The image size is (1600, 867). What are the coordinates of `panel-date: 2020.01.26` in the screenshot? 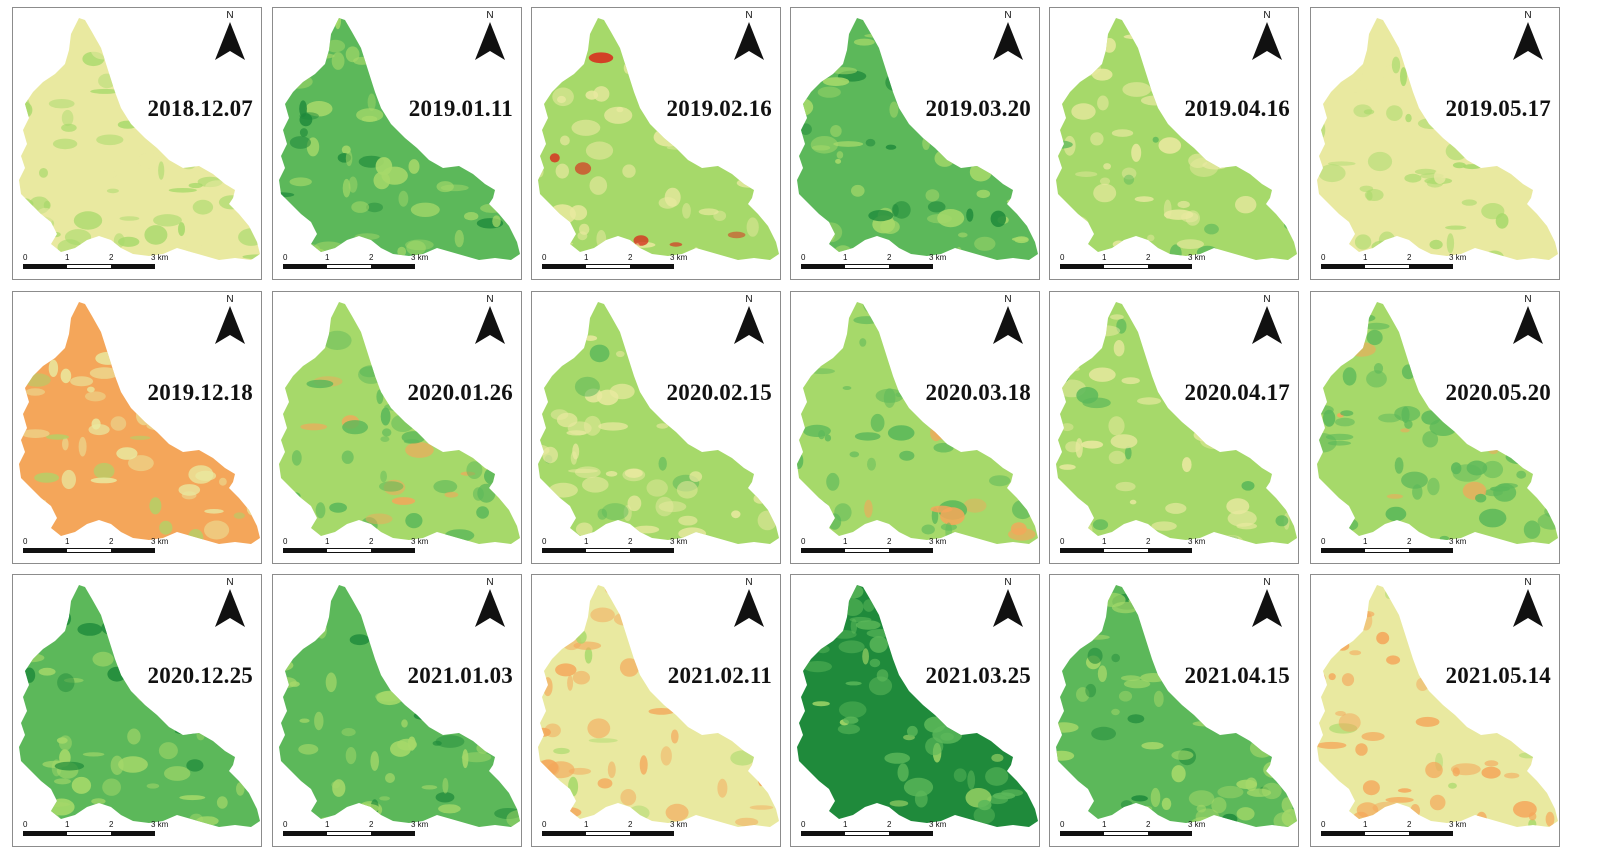 It's located at (460, 392).